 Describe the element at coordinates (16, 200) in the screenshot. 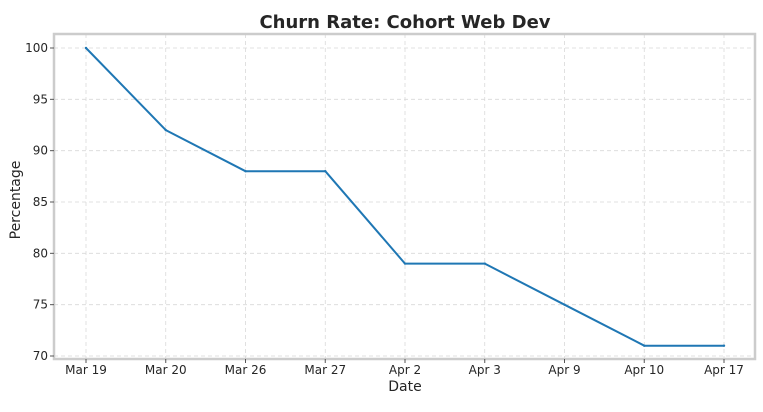

I see `y-axis-label: Percentage` at that location.